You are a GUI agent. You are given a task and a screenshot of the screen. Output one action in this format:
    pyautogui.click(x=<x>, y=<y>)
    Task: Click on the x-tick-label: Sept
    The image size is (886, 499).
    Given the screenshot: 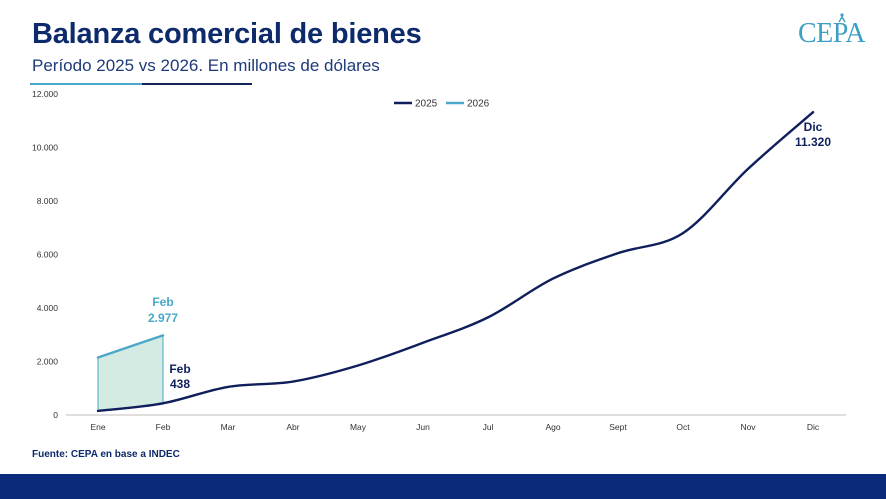 What is the action you would take?
    pyautogui.click(x=618, y=427)
    